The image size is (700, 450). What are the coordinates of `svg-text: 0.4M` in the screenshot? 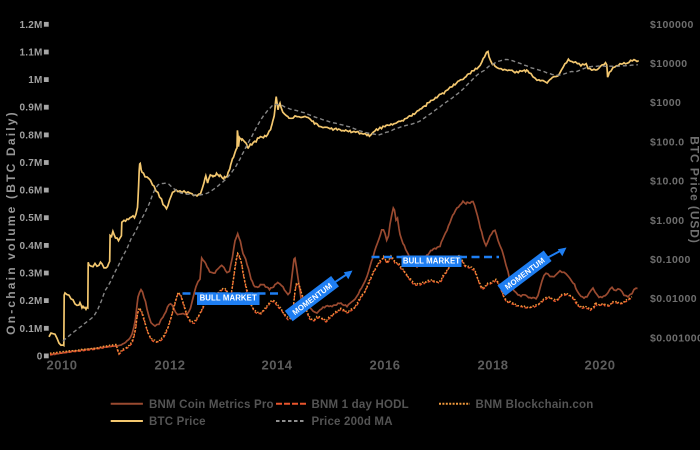 It's located at (30, 246).